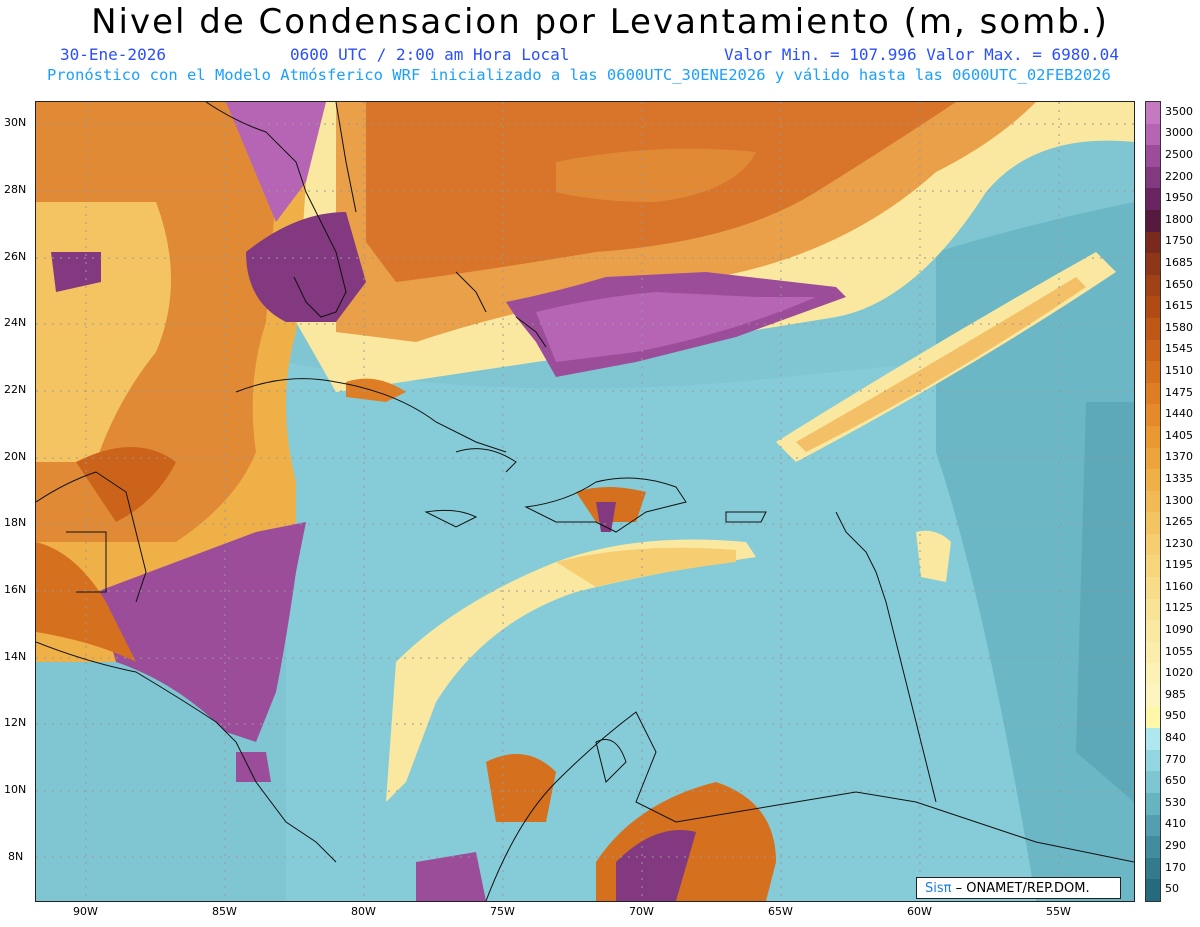 The width and height of the screenshot is (1200, 927). Describe the element at coordinates (1179, 478) in the screenshot. I see `colorbar-label: 1335` at that location.